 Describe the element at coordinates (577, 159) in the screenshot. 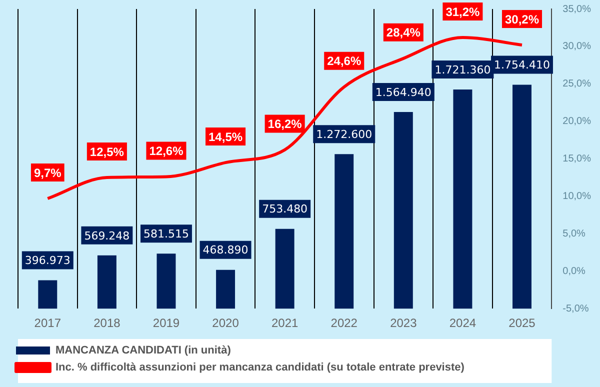

I see `y2-tick-label: 15,0%` at that location.